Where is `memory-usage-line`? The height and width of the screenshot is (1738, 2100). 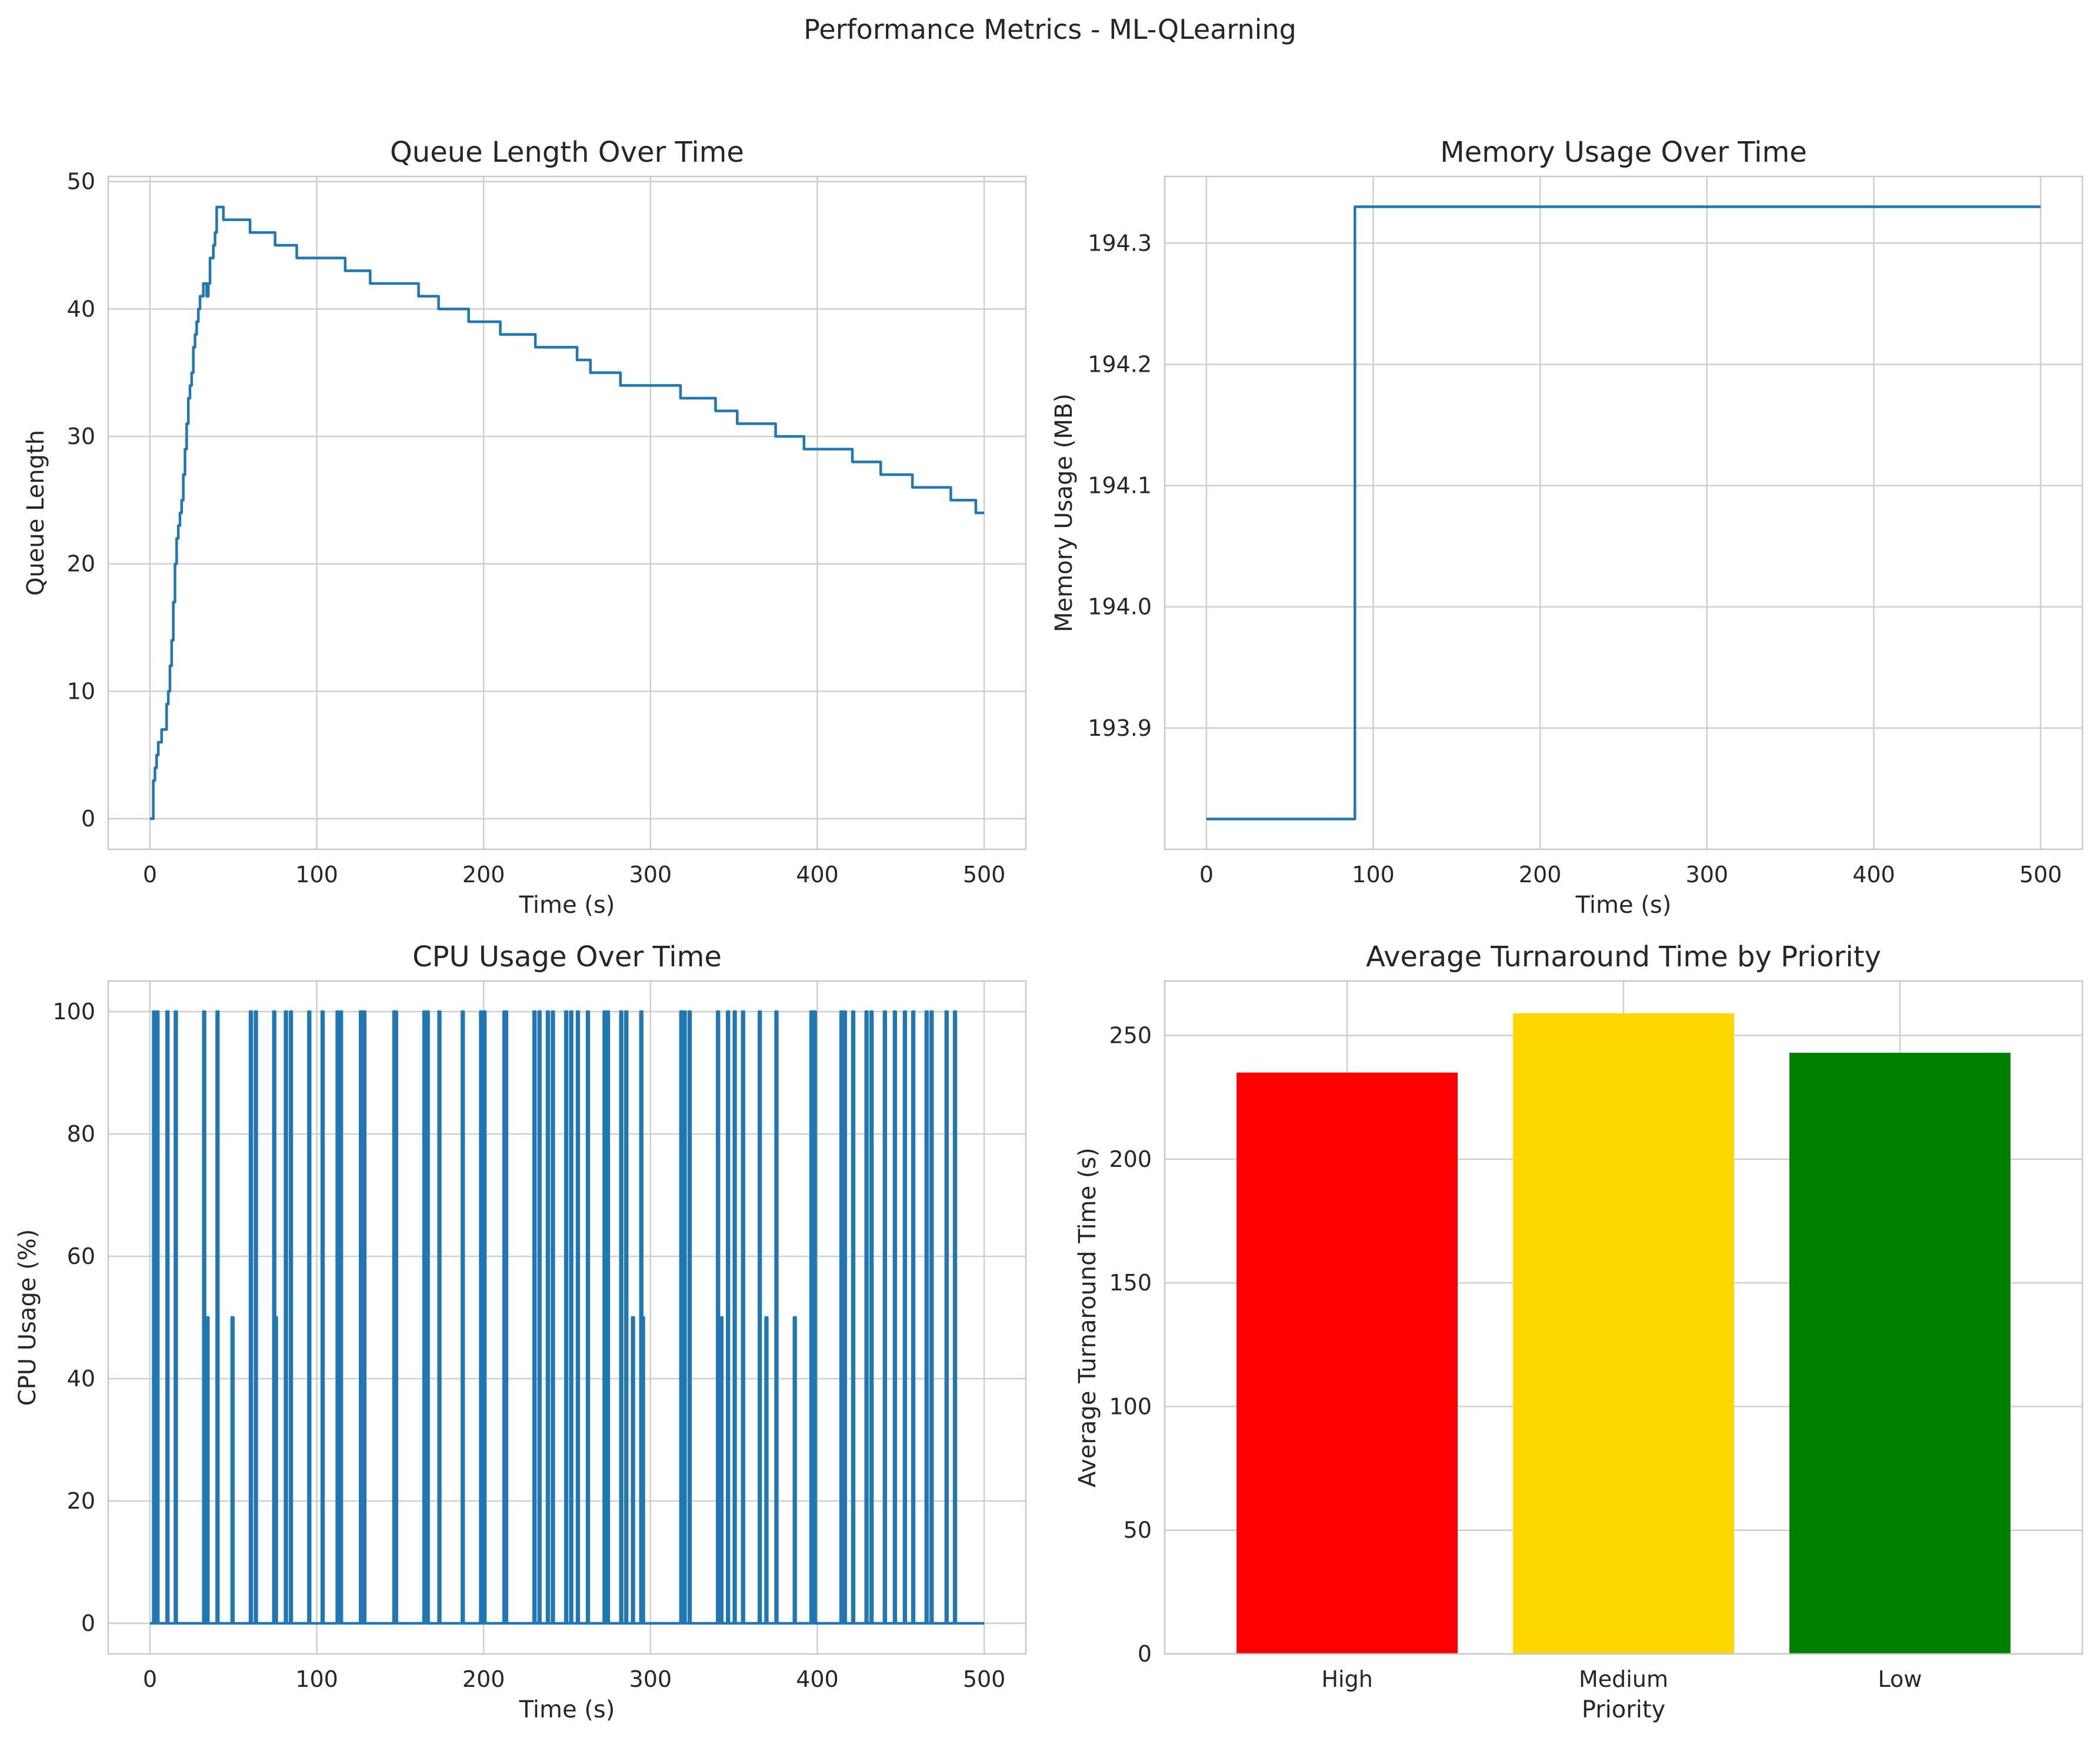 memory-usage-line is located at coordinates (1623, 512).